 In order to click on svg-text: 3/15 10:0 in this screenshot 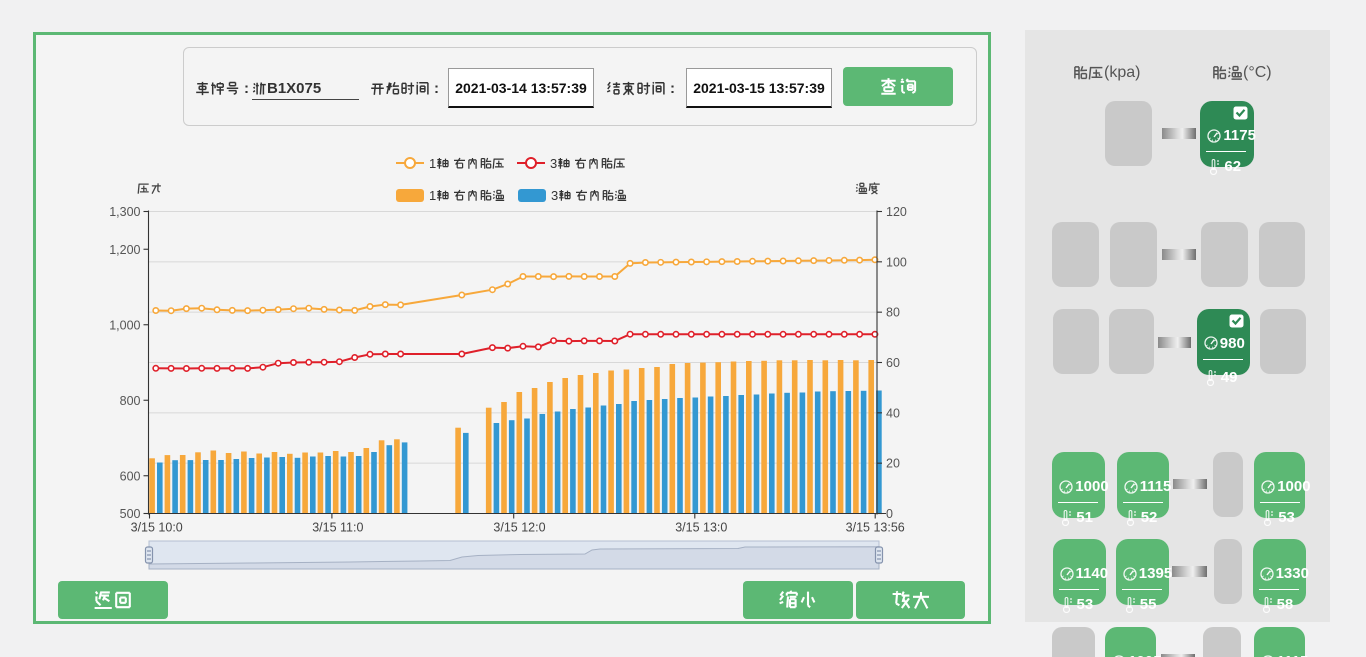, I will do `click(157, 528)`.